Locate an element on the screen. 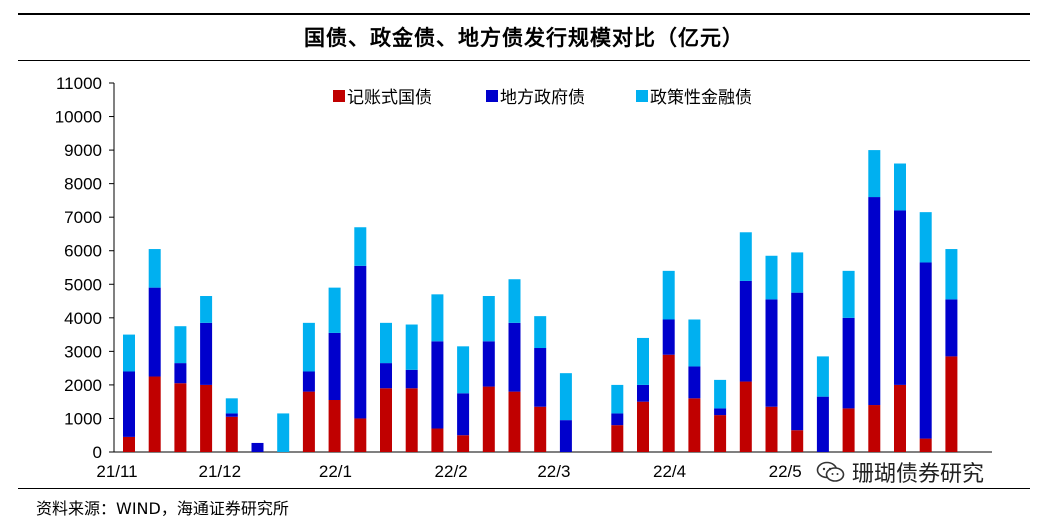  x-tick-label: 22/1 is located at coordinates (335, 471).